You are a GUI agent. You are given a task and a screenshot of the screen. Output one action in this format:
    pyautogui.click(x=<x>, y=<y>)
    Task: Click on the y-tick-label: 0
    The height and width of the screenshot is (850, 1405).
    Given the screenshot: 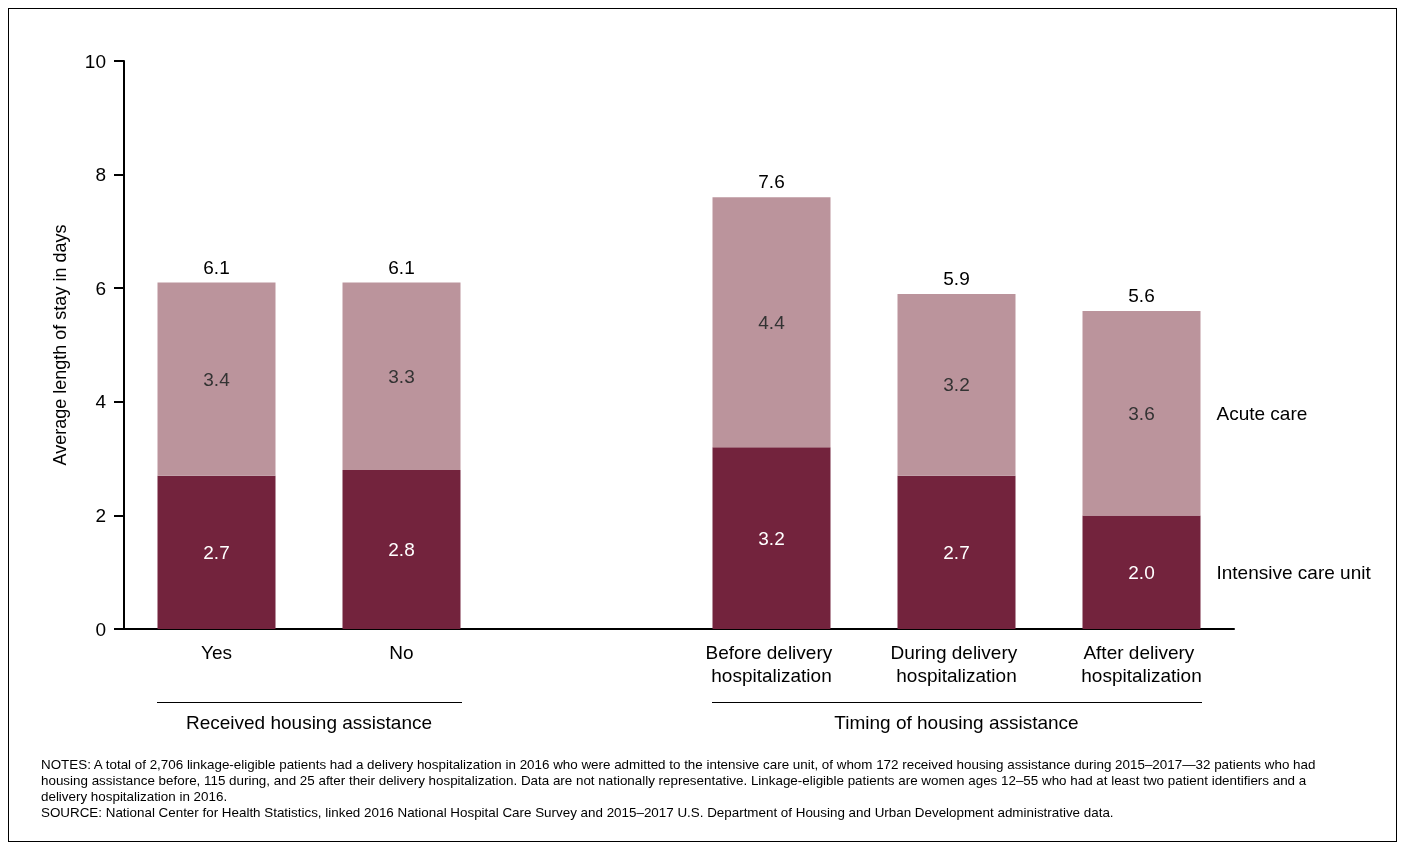 What is the action you would take?
    pyautogui.click(x=100, y=629)
    